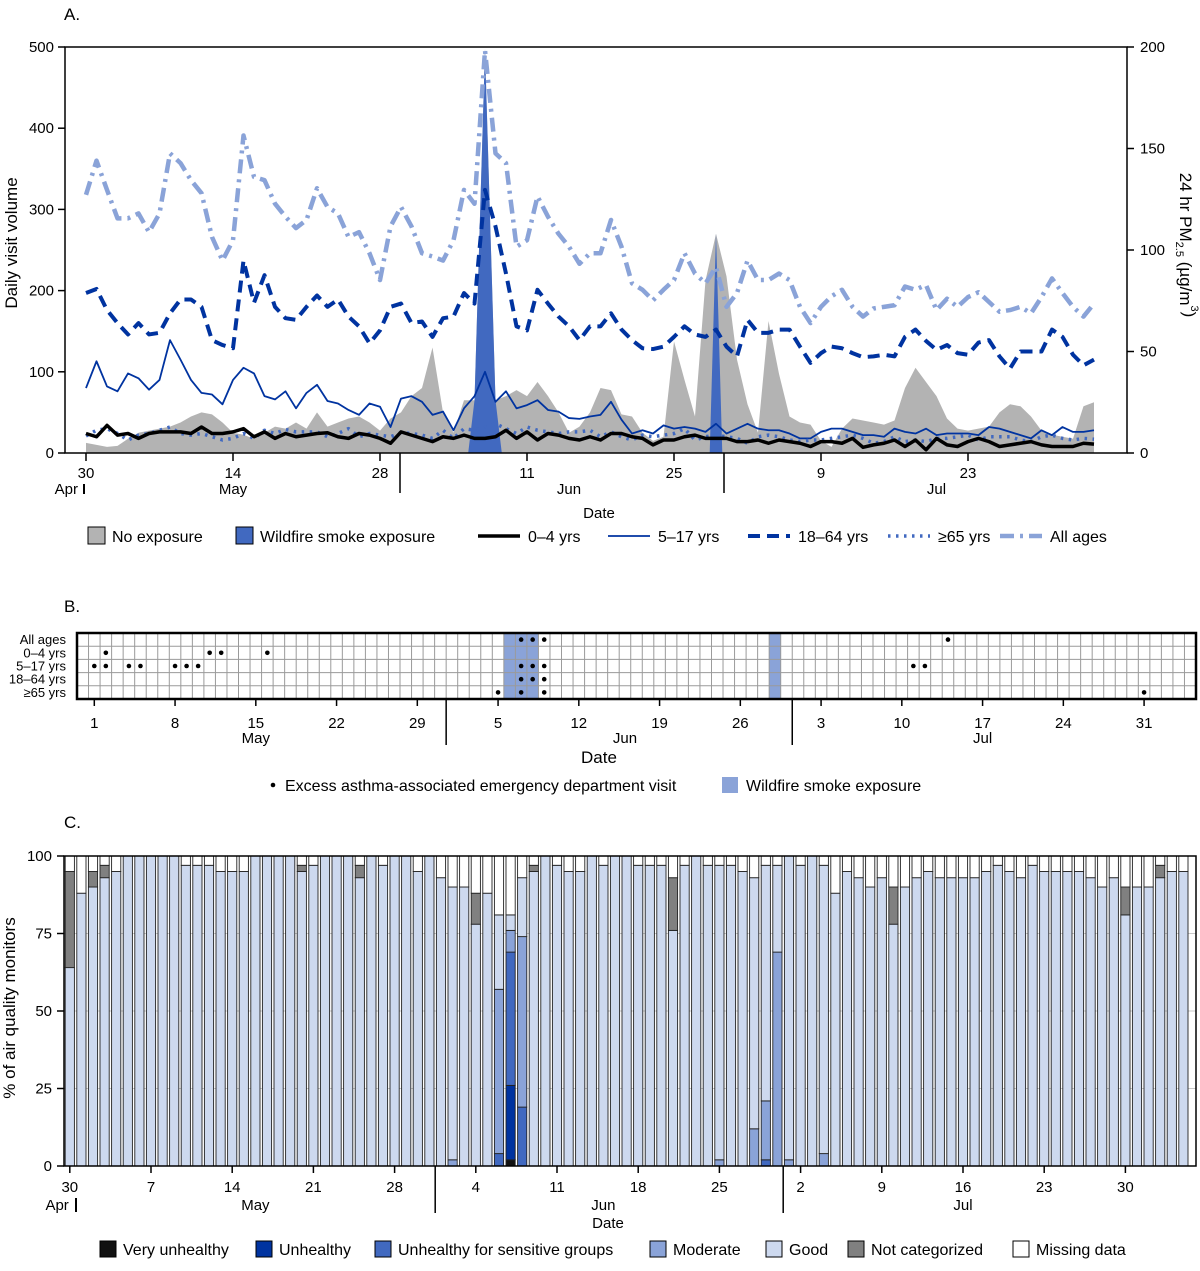  What do you see at coordinates (485, 251) in the screenshot?
I see `pm25-wildfire-exposure-area` at bounding box center [485, 251].